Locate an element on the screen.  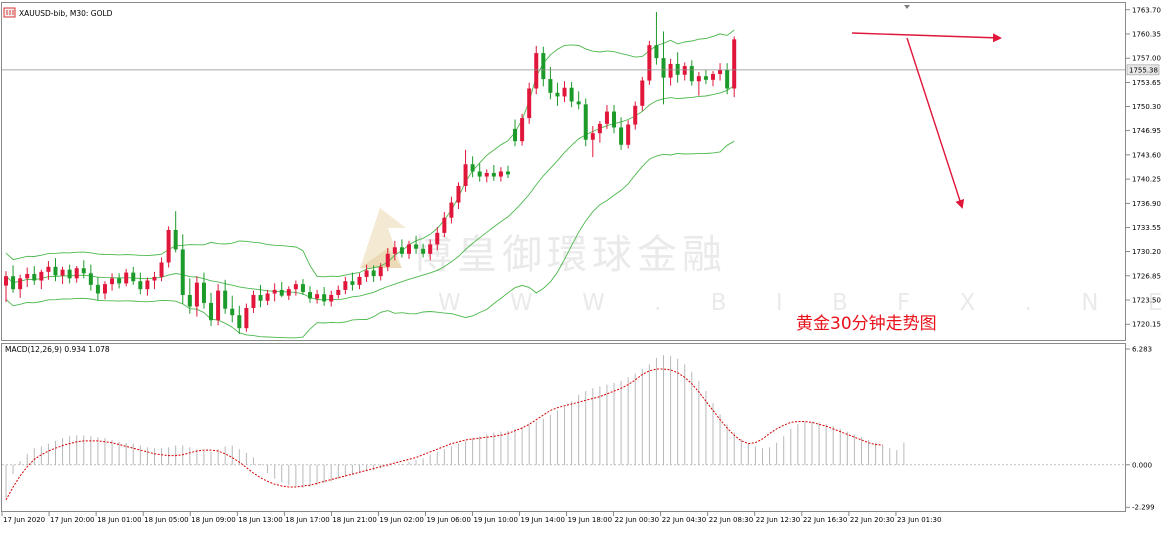
time-tick-label: 18 Jun 17:00 is located at coordinates (307, 520).